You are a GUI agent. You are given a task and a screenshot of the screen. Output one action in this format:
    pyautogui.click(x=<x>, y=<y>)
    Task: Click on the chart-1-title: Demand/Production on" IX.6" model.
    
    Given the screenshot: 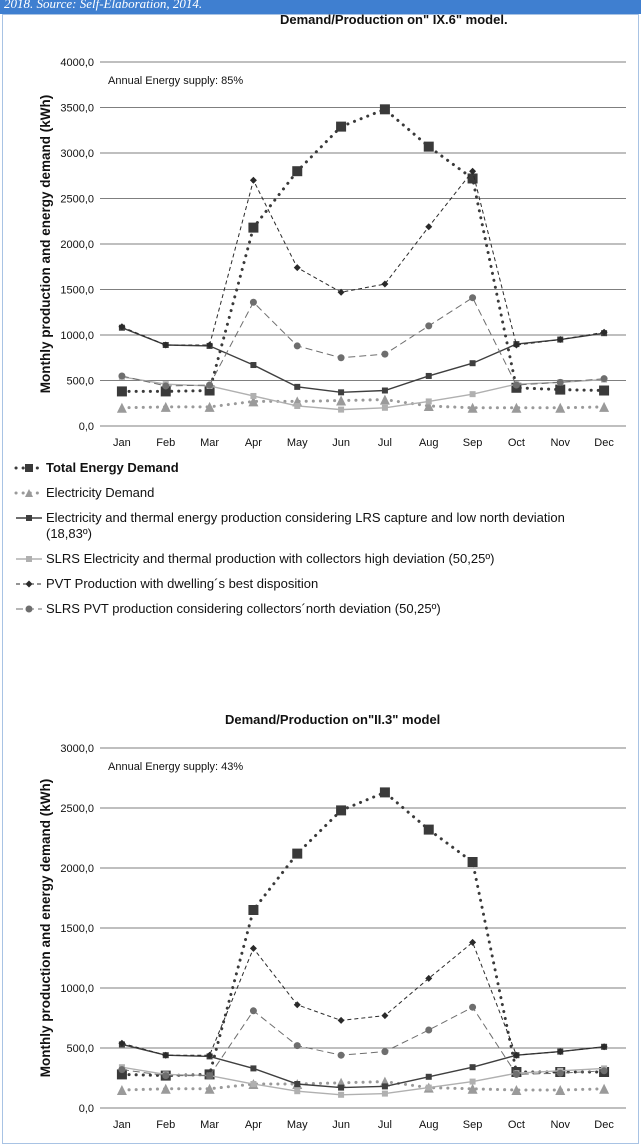 What is the action you would take?
    pyautogui.click(x=394, y=19)
    